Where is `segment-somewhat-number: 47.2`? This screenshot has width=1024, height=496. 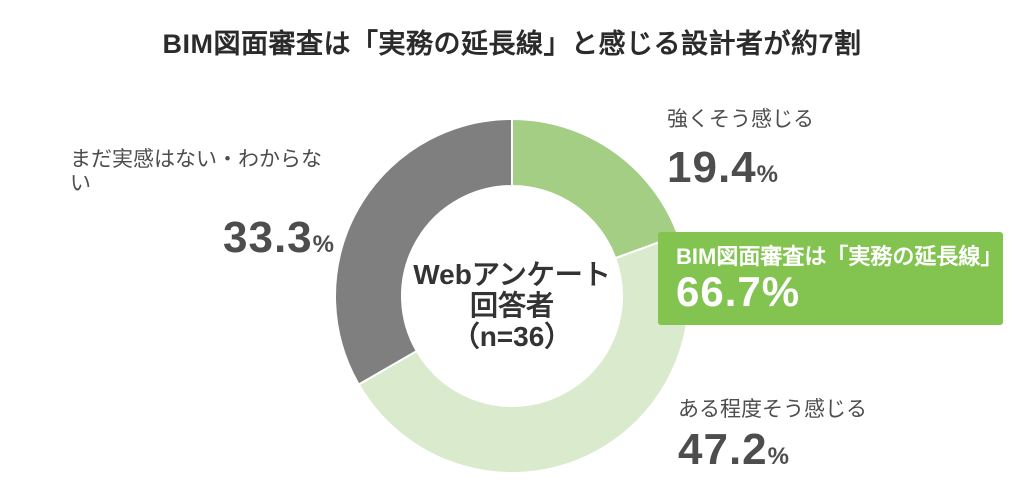 segment-somewhat-number: 47.2 is located at coordinates (723, 449).